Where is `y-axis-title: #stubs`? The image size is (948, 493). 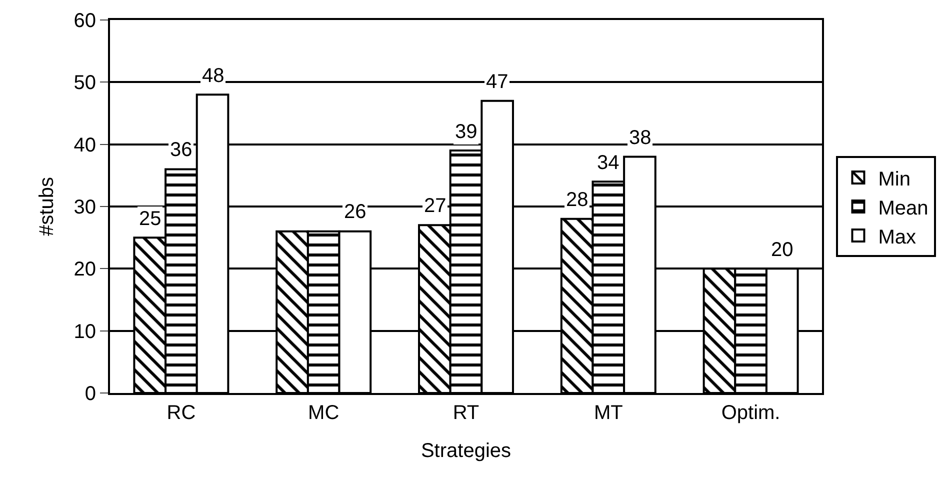 y-axis-title: #stubs is located at coordinates (47, 206).